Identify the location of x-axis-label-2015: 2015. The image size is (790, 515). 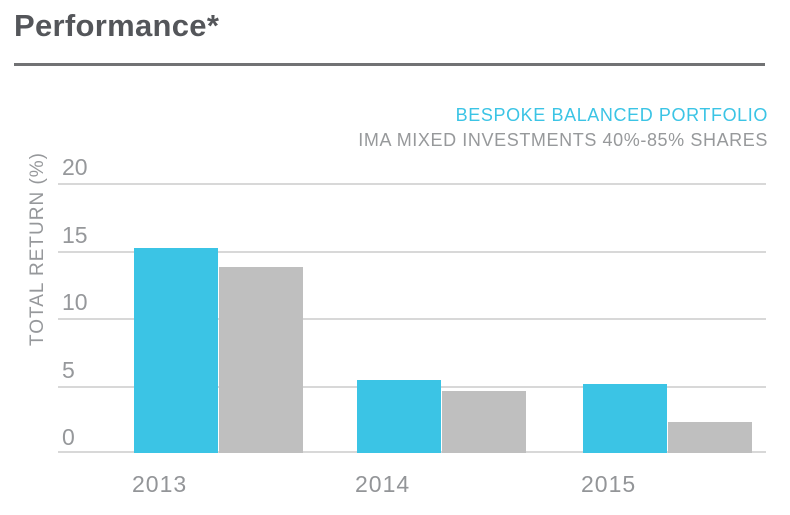
(609, 484).